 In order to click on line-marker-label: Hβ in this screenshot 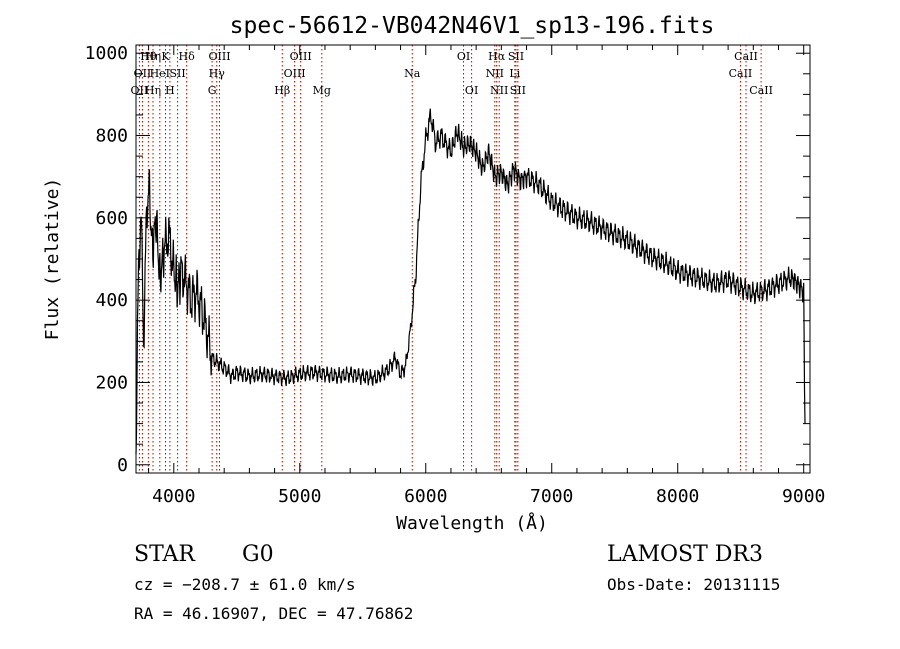, I will do `click(282, 90)`.